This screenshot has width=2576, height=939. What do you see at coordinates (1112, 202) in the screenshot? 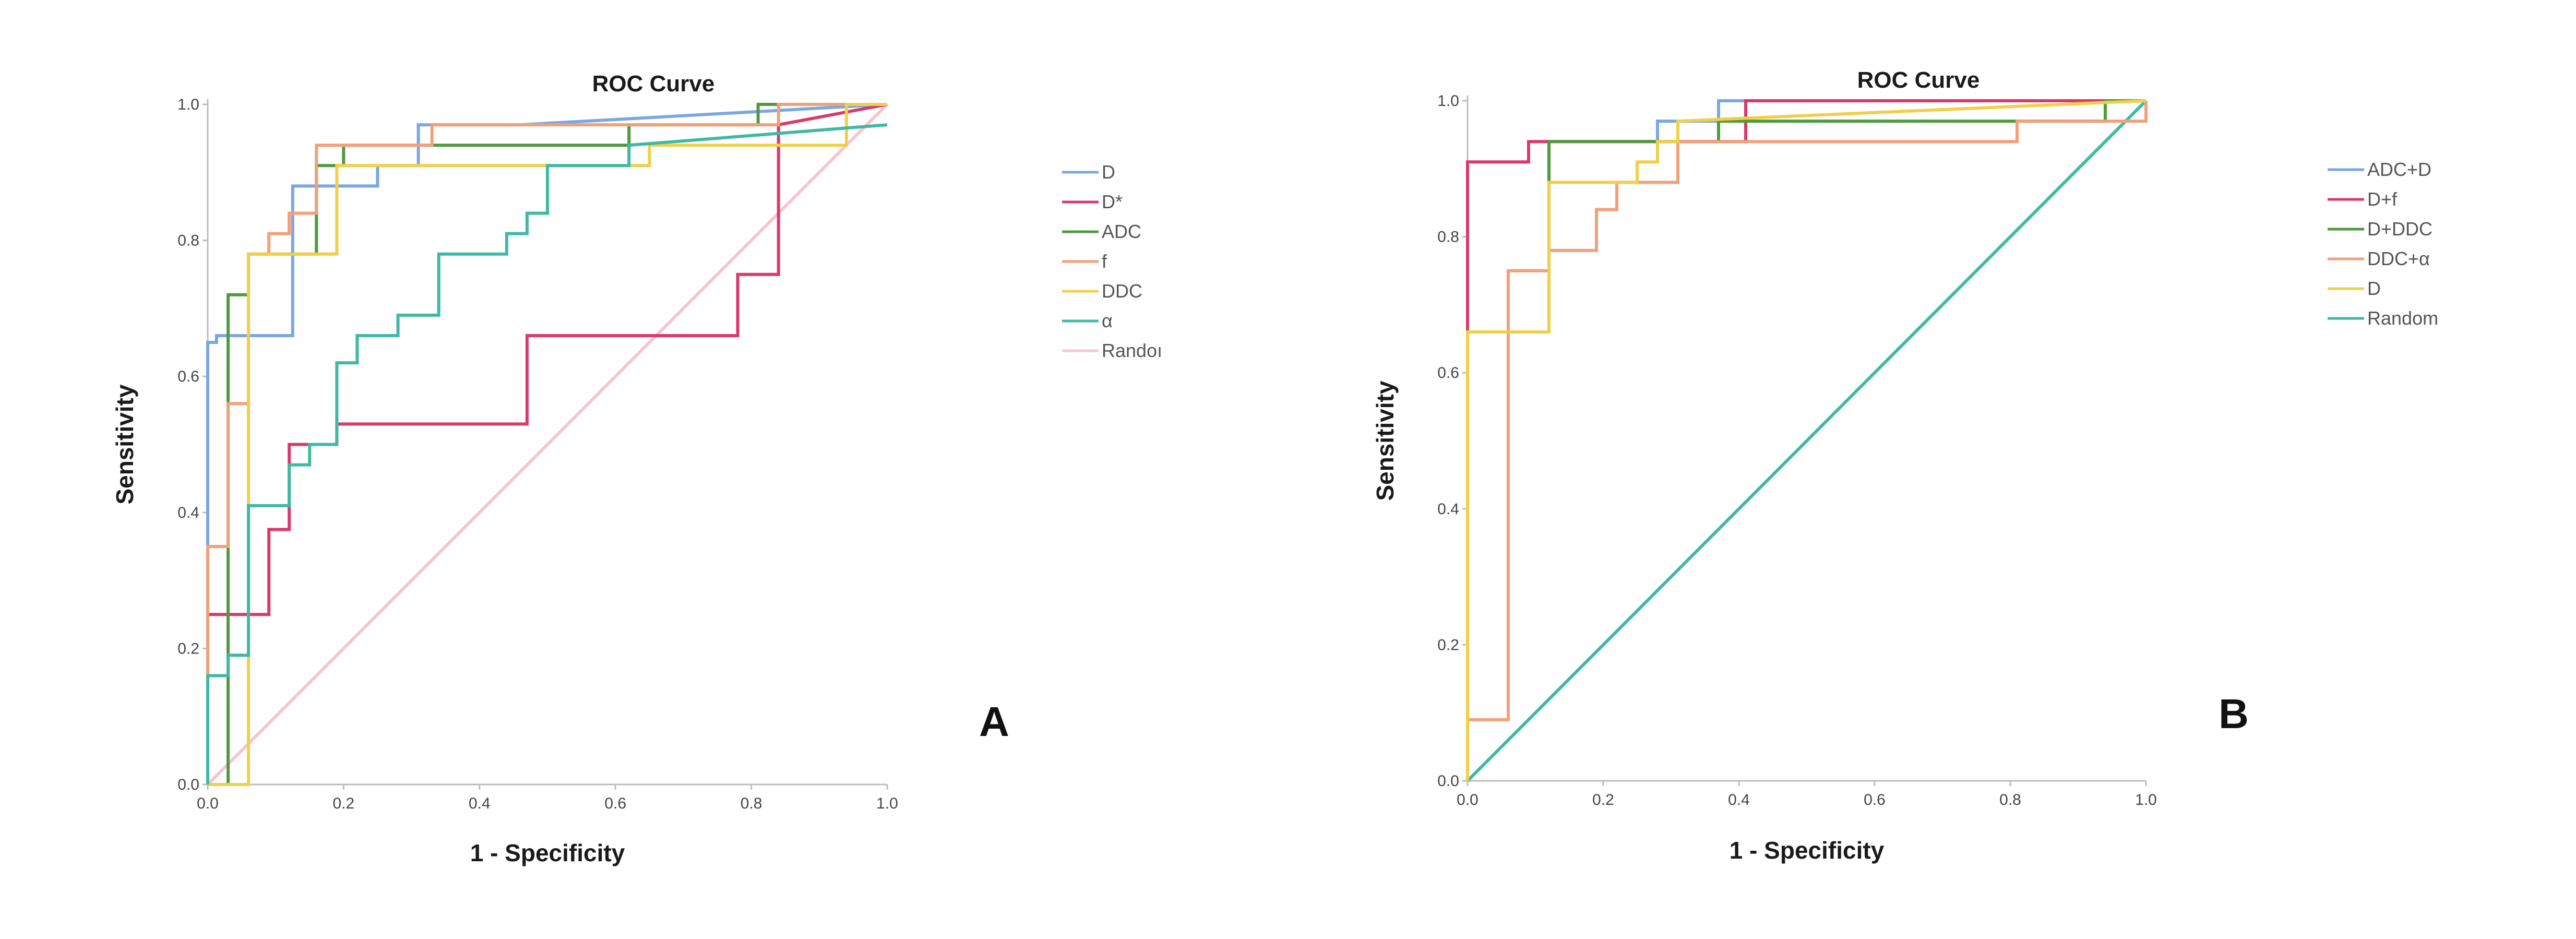
I see `legend-label: D*` at bounding box center [1112, 202].